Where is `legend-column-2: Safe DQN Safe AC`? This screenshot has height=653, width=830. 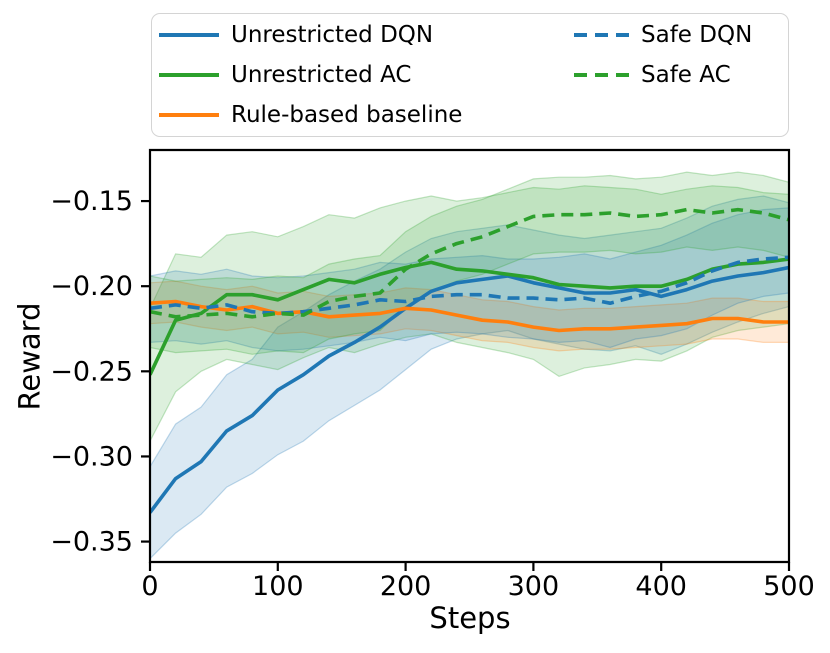
legend-column-2: Safe DQN Safe AC is located at coordinates (663, 55).